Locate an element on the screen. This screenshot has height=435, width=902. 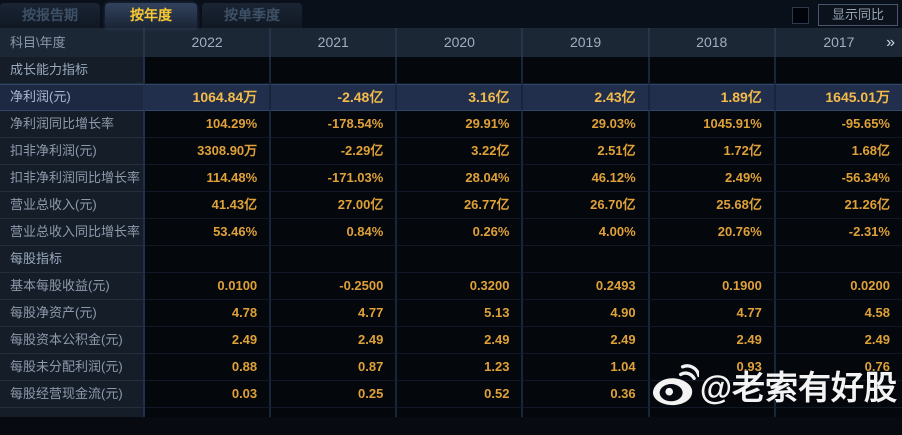
value-cell: 41.43亿 is located at coordinates (208, 205).